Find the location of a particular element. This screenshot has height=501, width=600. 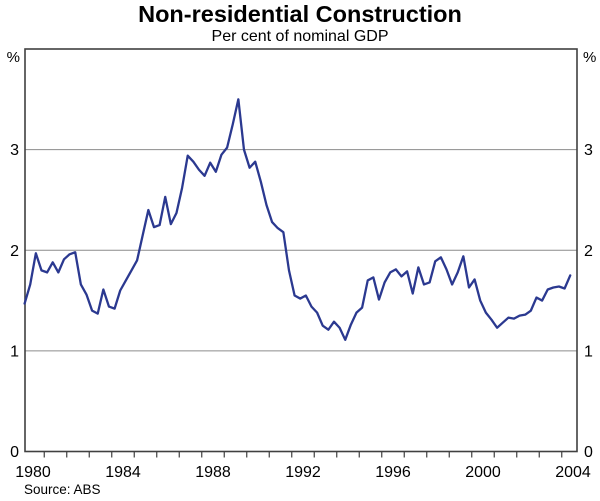

chart-title: Non-residential Construction is located at coordinates (300, 14).